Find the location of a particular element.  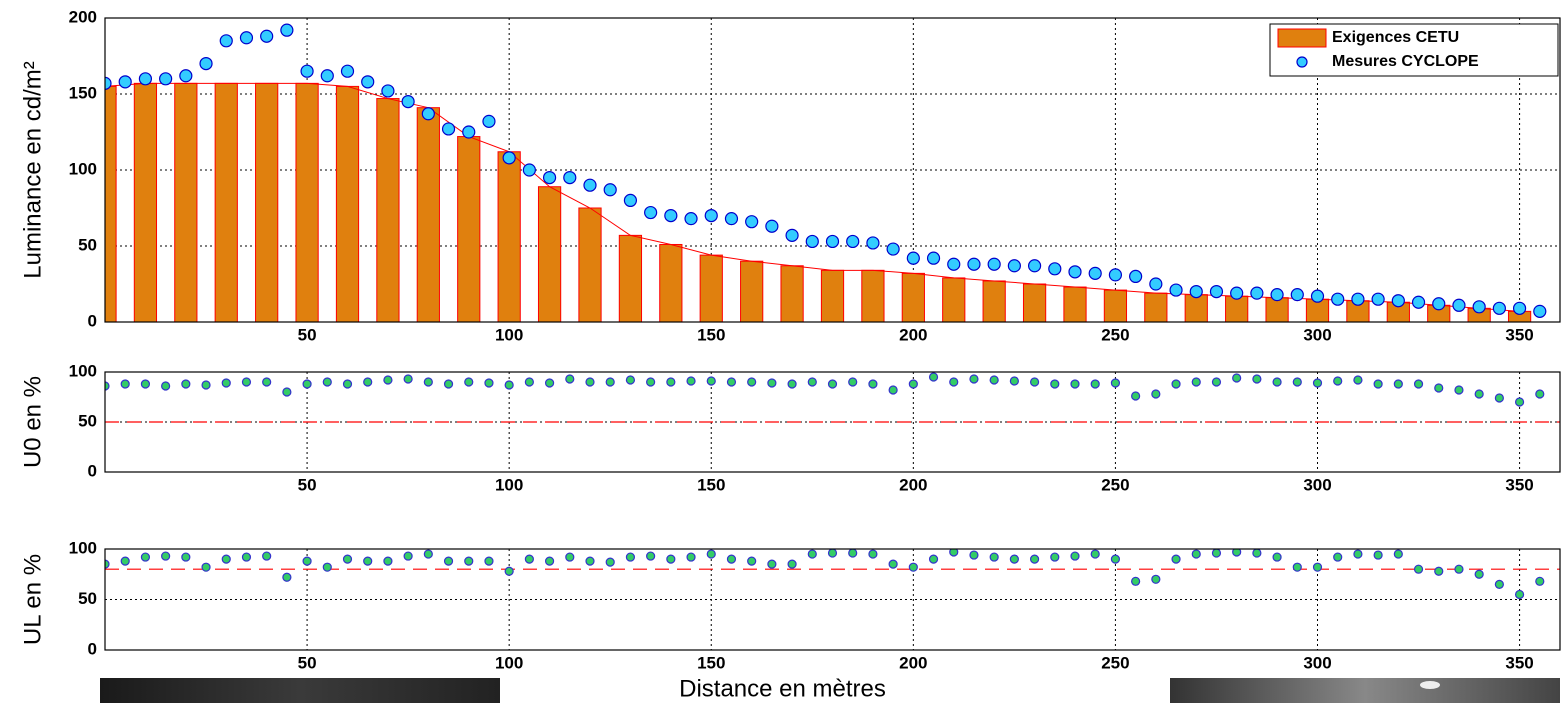

y-axis-label: Luminance en cd/m² is located at coordinates (32, 169).